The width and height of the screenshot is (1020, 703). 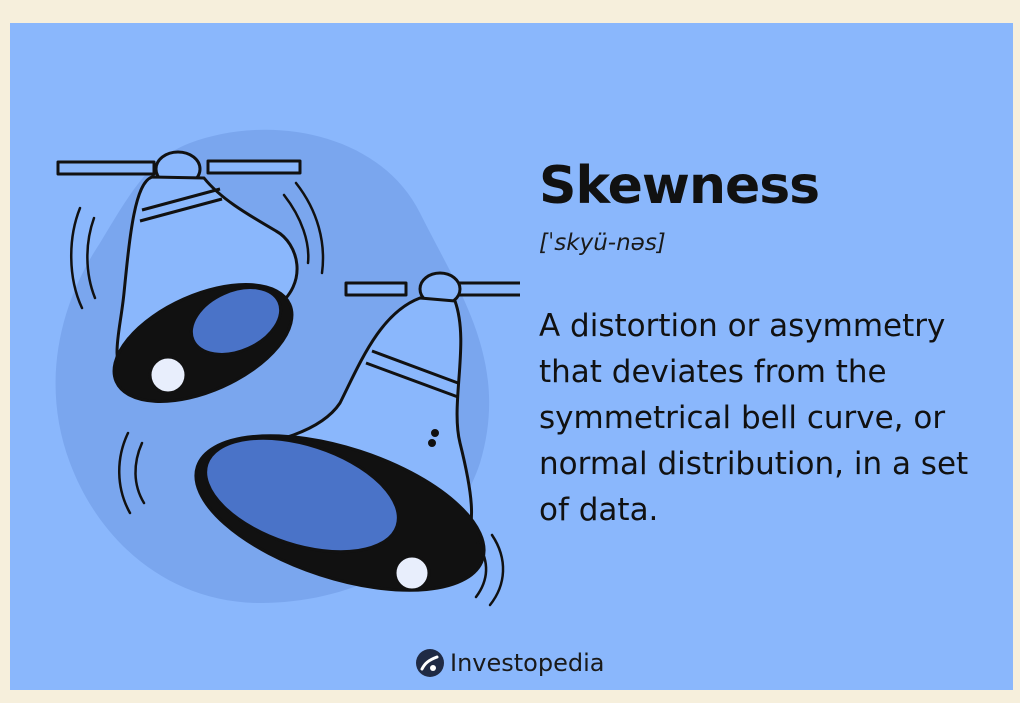 I want to click on investopedia-logo-icon, so click(x=430, y=663).